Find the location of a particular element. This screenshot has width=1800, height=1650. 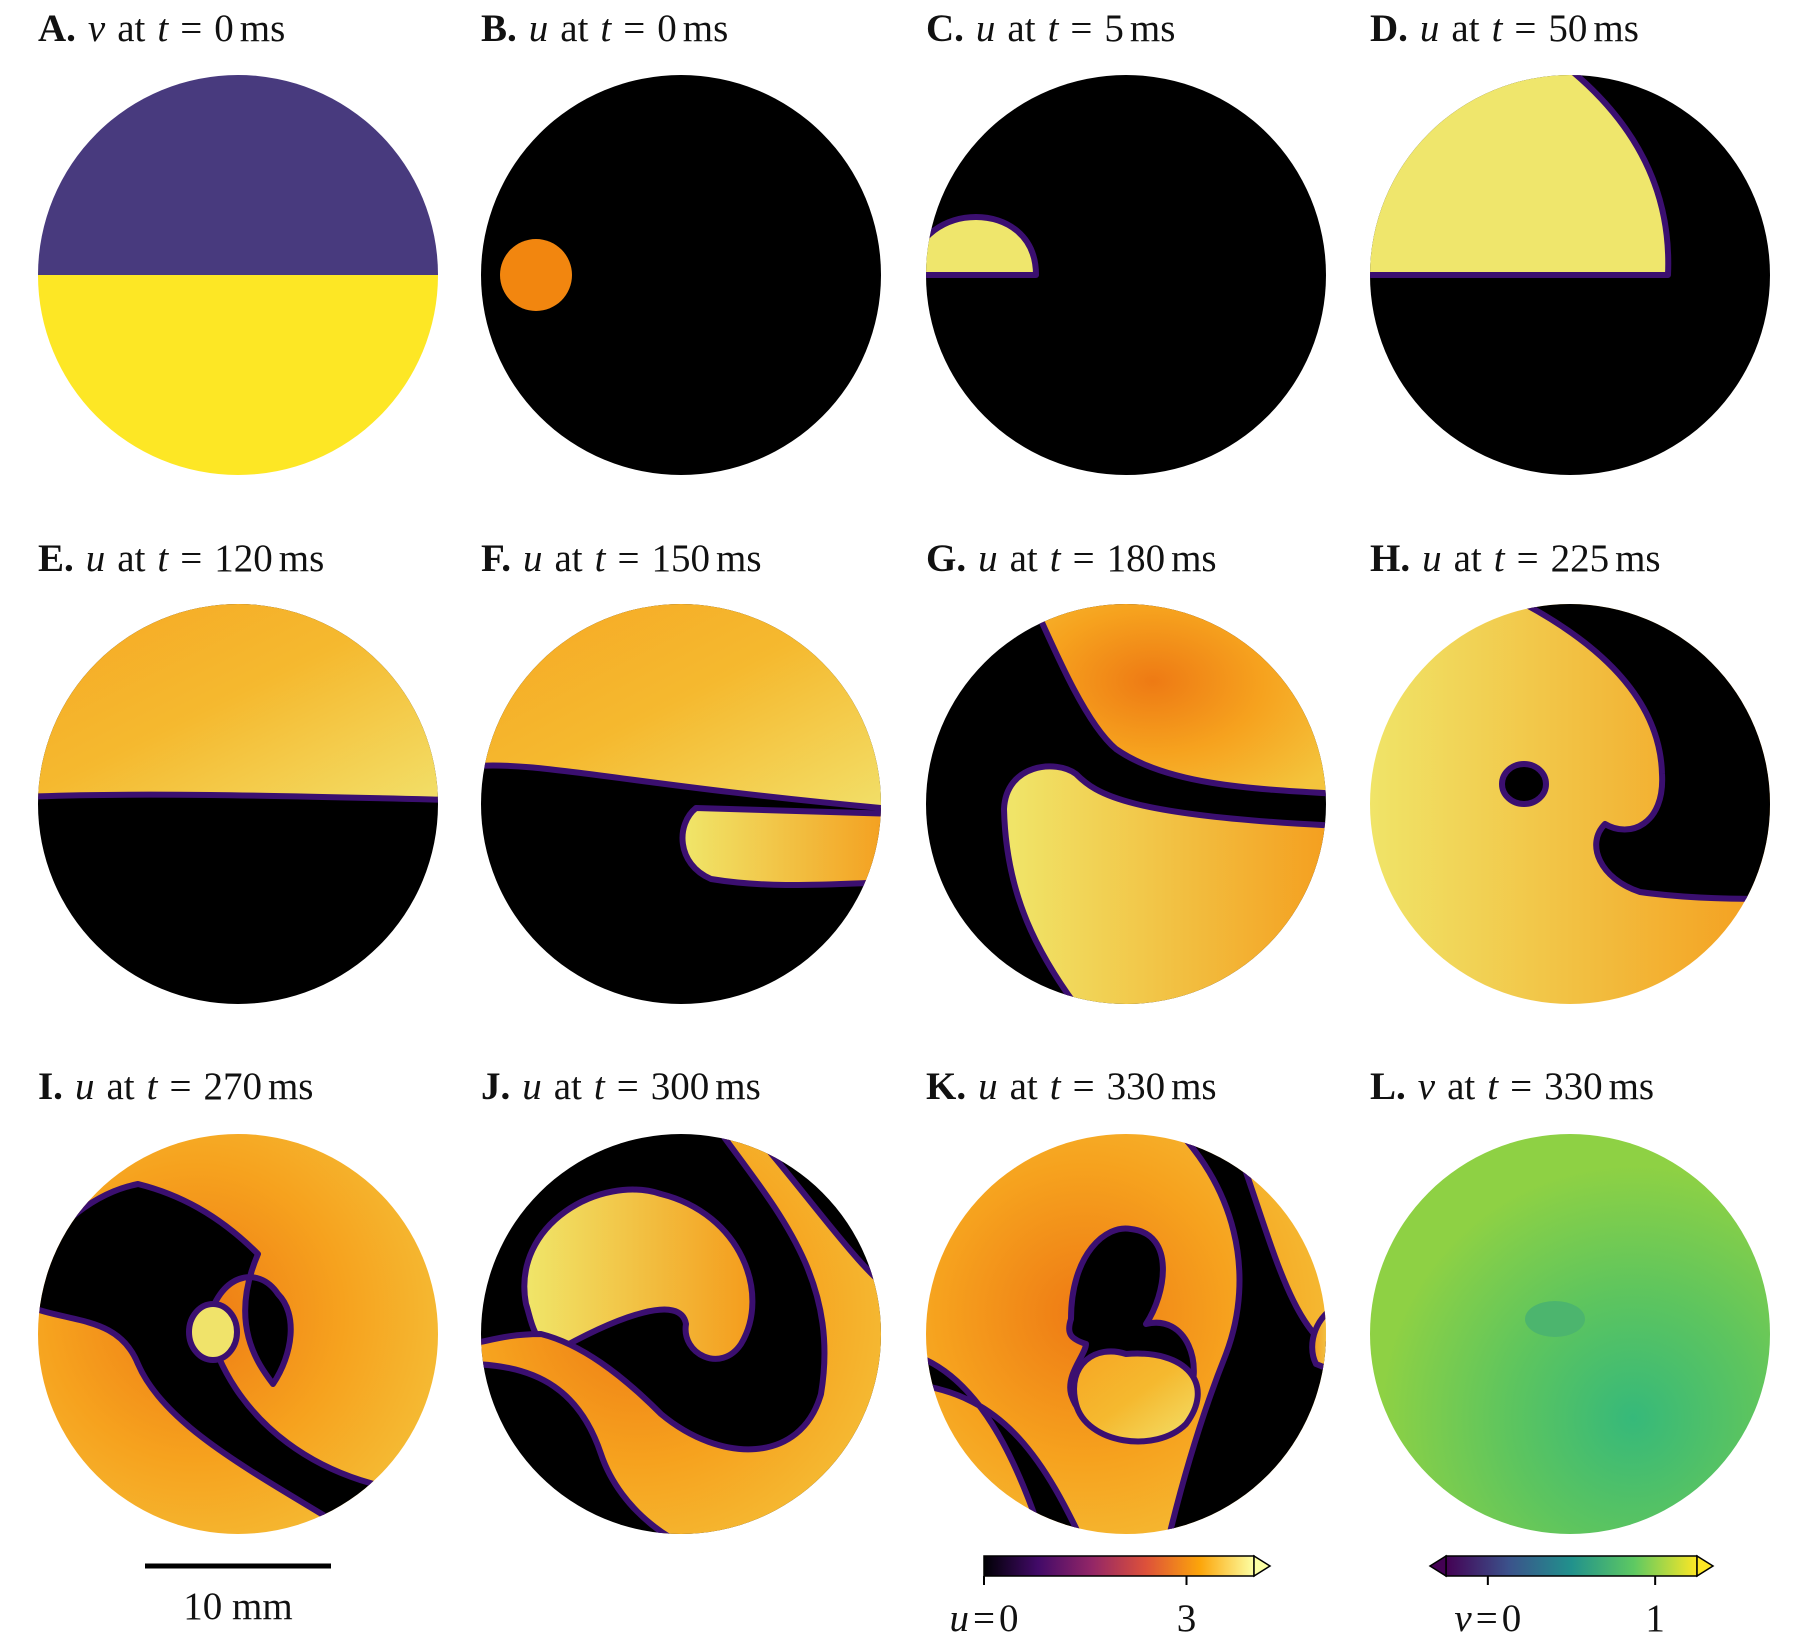

panel-title: G. u at t = 180 ms is located at coordinates (1071, 558).